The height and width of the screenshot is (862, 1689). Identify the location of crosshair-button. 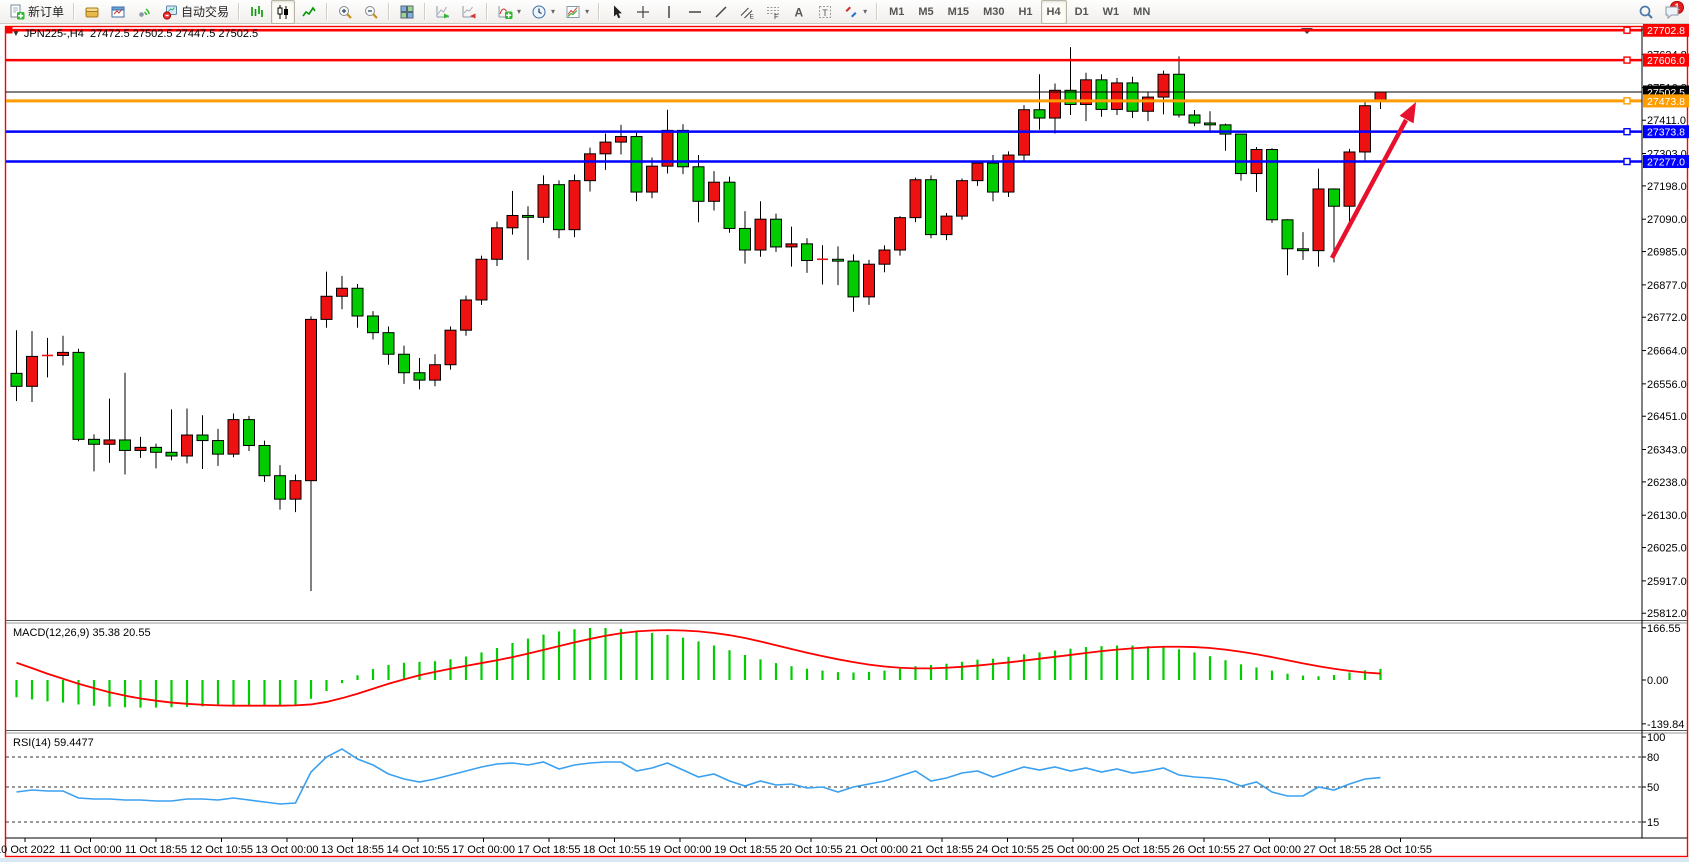
(643, 12).